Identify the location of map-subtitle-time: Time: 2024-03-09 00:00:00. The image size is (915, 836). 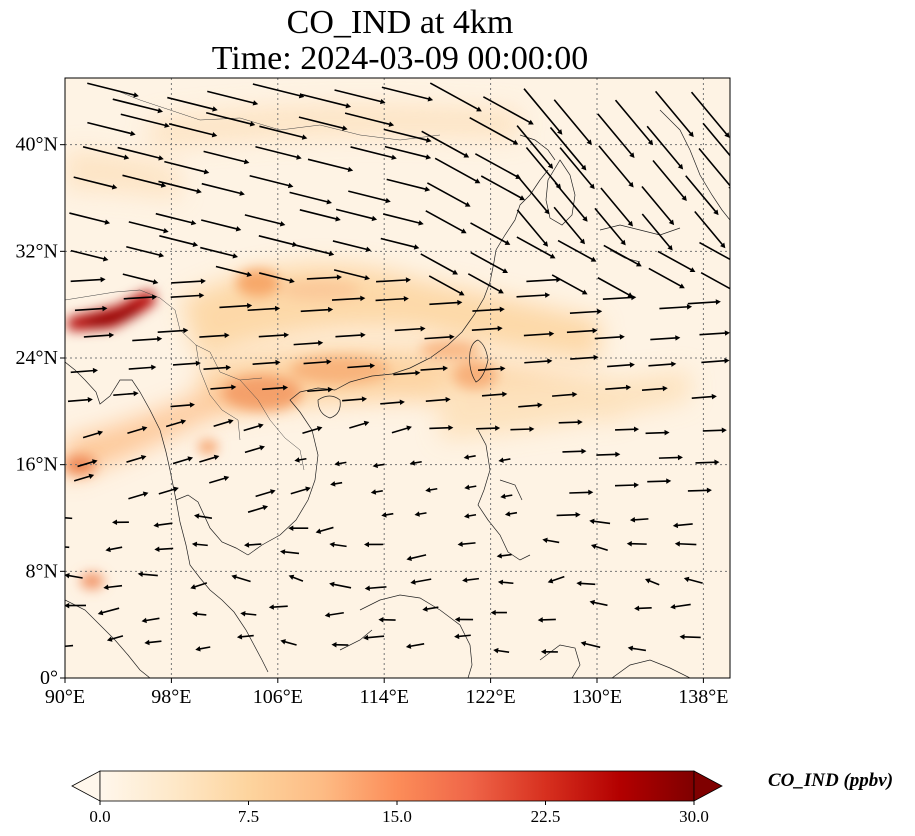
(400, 58).